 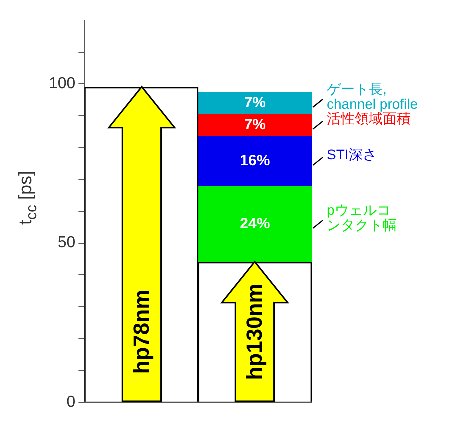 What do you see at coordinates (352, 154) in the screenshot?
I see `series-label: STI深さ` at bounding box center [352, 154].